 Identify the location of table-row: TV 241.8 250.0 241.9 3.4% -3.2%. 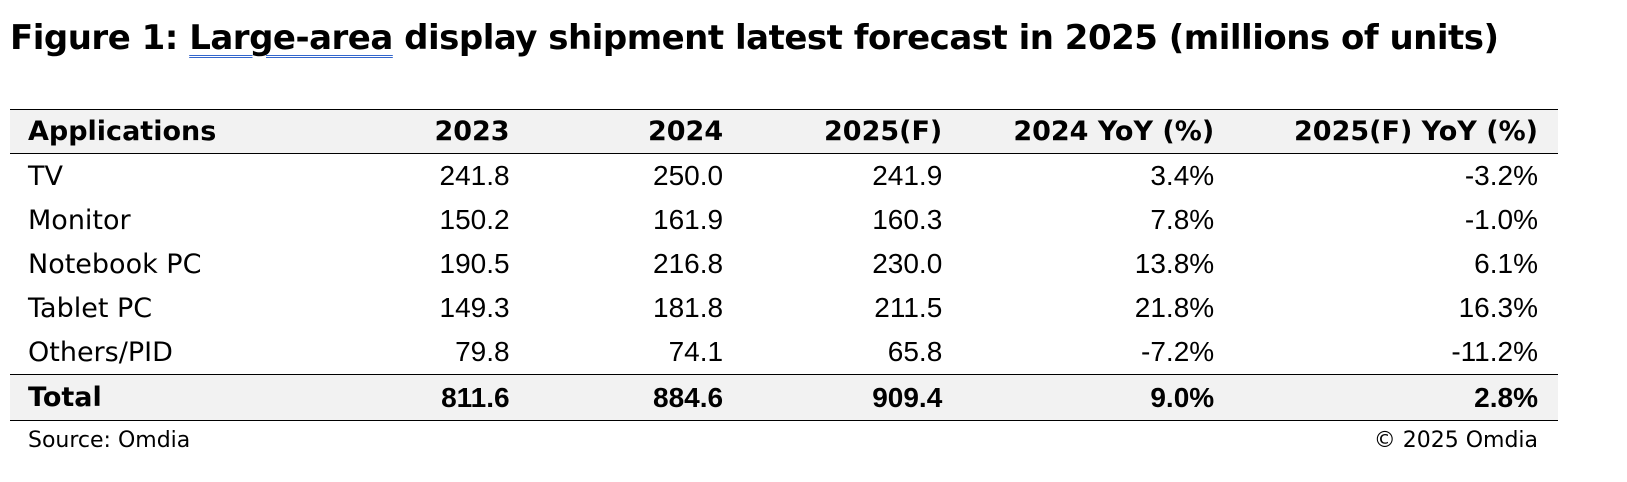
(784, 176).